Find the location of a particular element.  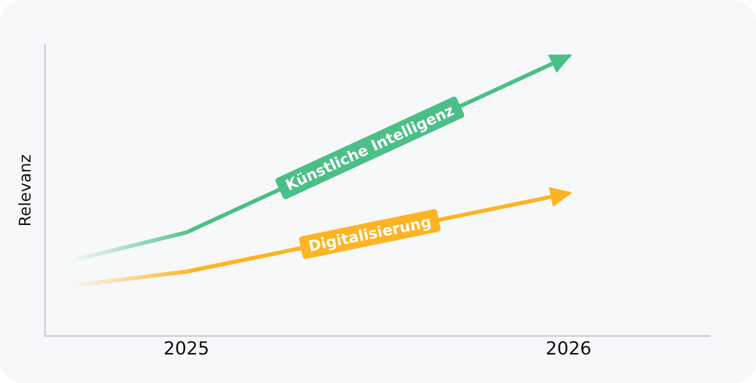

y-axis-title: Relevanz is located at coordinates (25, 190).